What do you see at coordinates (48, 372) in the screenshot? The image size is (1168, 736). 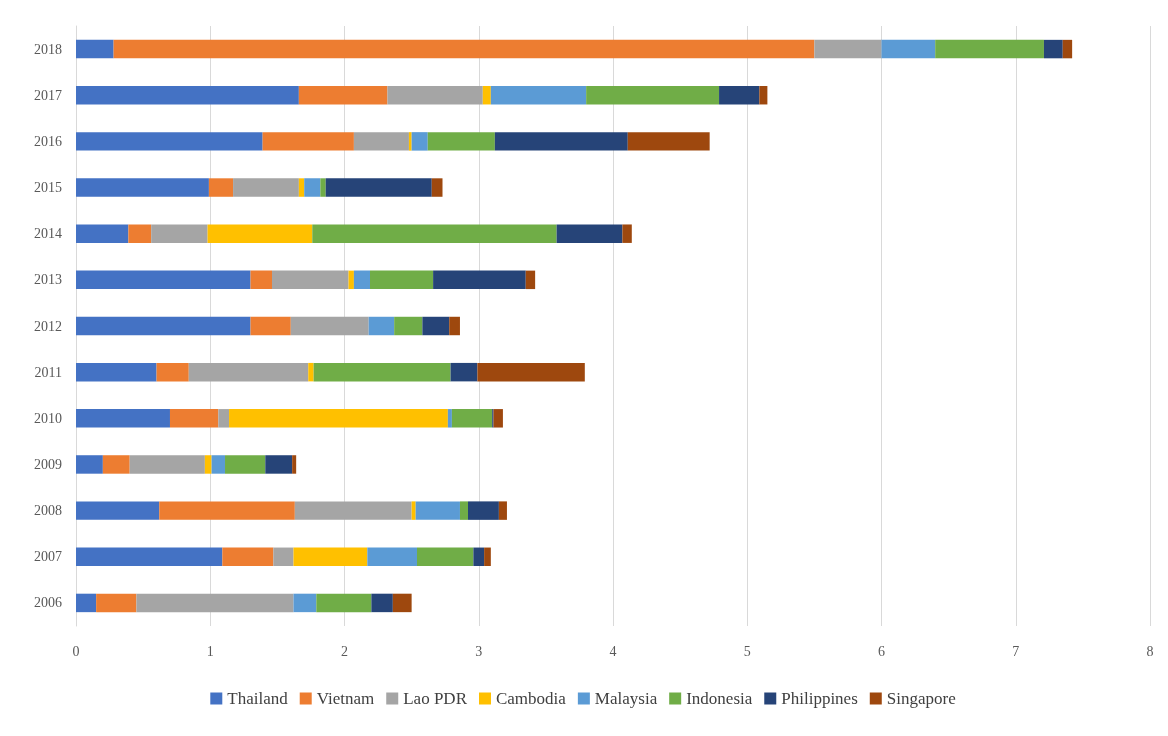 I see `y-tick-label: 2011` at bounding box center [48, 372].